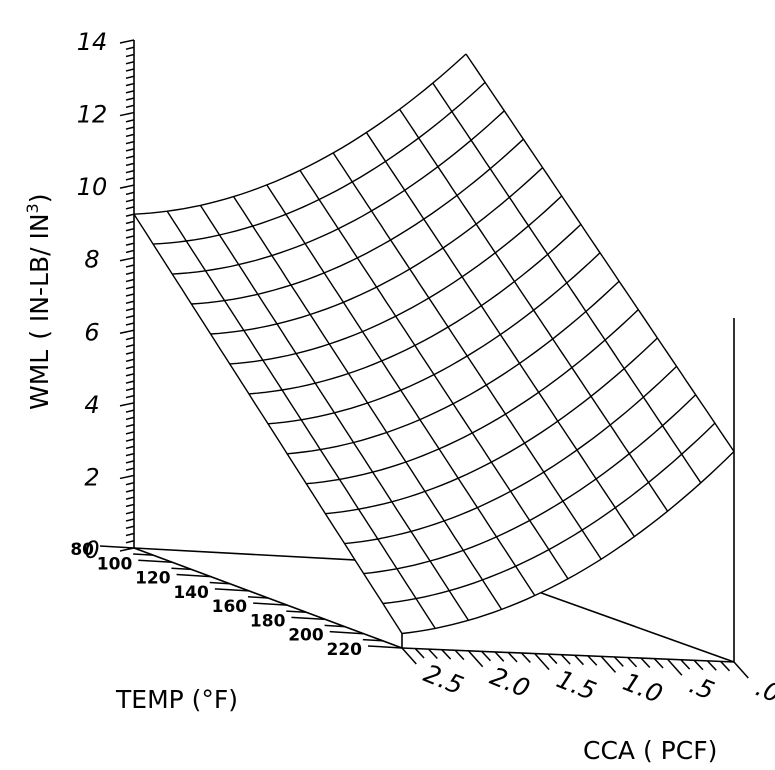 Image resolution: width=775 pixels, height=770 pixels. What do you see at coordinates (91, 405) in the screenshot?
I see `z-tick-label: 4` at bounding box center [91, 405].